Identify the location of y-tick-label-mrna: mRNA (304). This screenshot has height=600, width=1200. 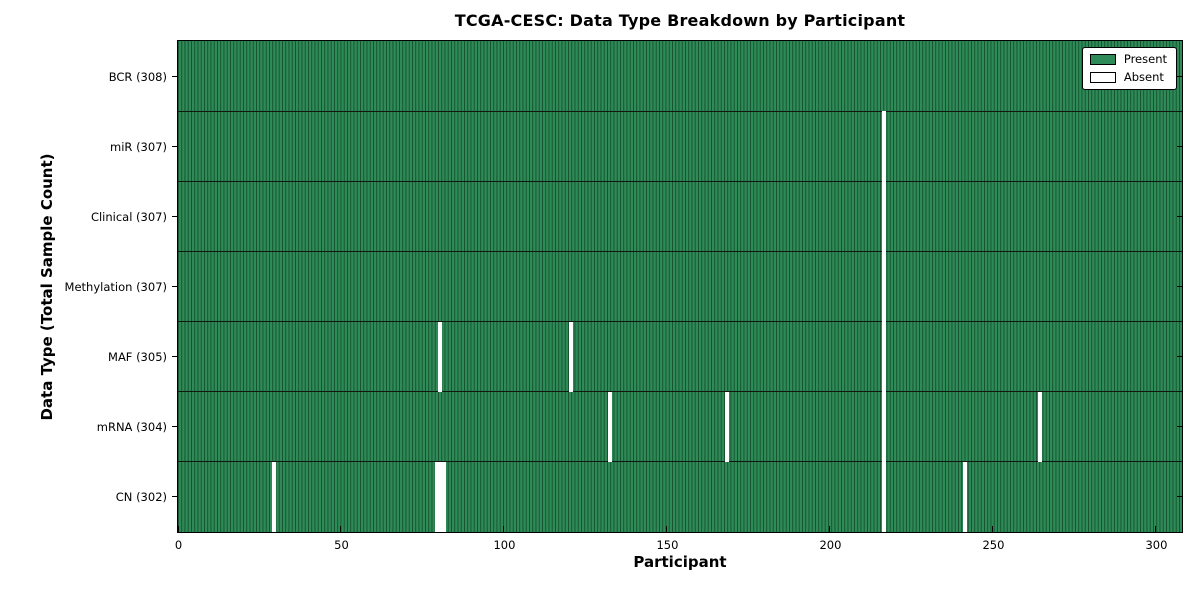
(131, 427).